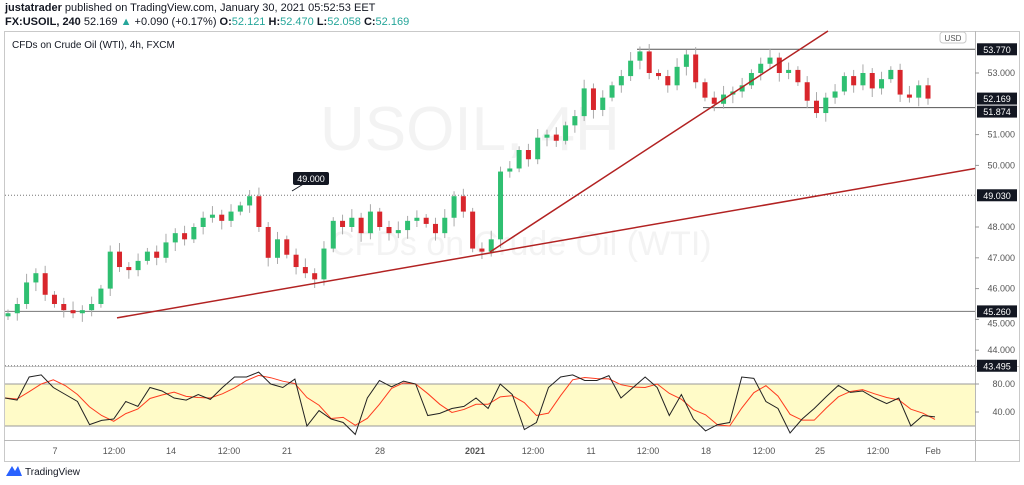  What do you see at coordinates (1001, 350) in the screenshot?
I see `y-tick-label: 44.000` at bounding box center [1001, 350].